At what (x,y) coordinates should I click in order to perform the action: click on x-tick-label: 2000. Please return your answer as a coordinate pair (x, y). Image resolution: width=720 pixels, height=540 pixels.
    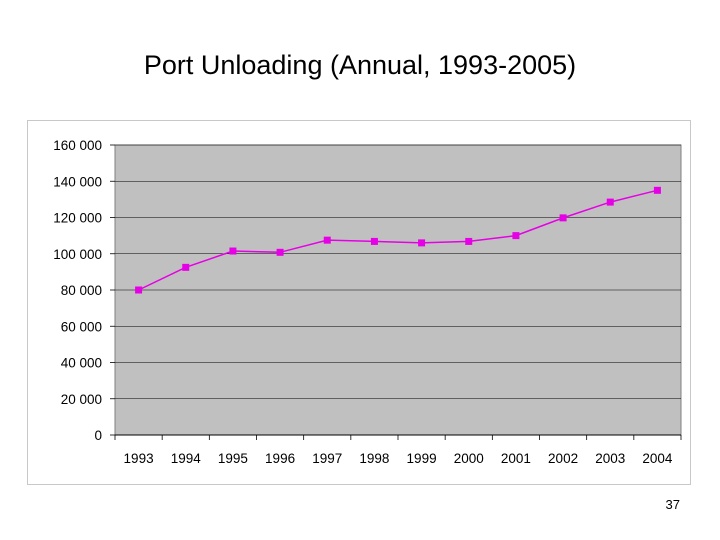
    Looking at the image, I should click on (469, 458).